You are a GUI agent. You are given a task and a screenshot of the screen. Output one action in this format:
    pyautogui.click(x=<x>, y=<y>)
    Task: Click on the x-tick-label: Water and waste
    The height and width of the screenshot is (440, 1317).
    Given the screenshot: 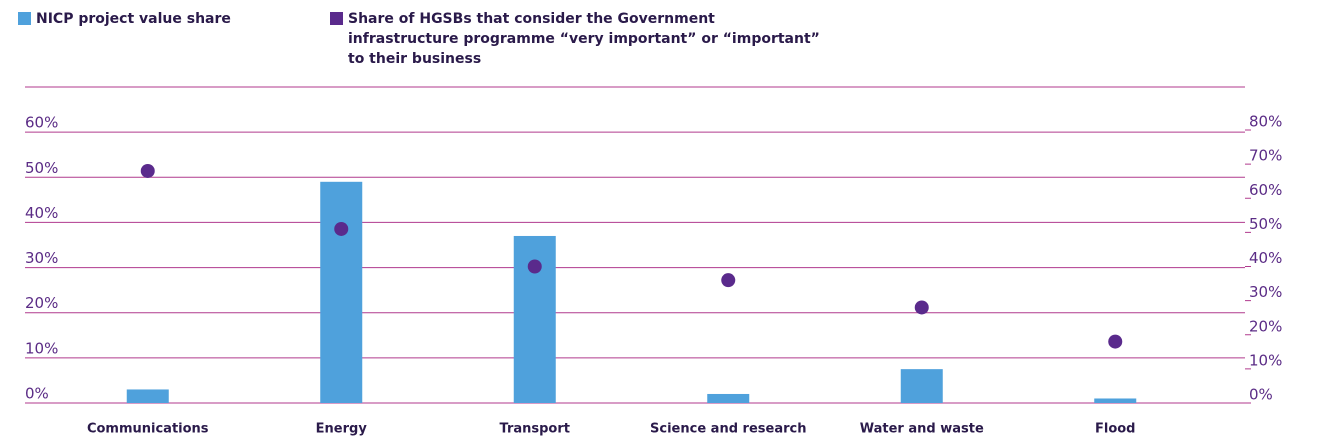 What is the action you would take?
    pyautogui.click(x=922, y=429)
    